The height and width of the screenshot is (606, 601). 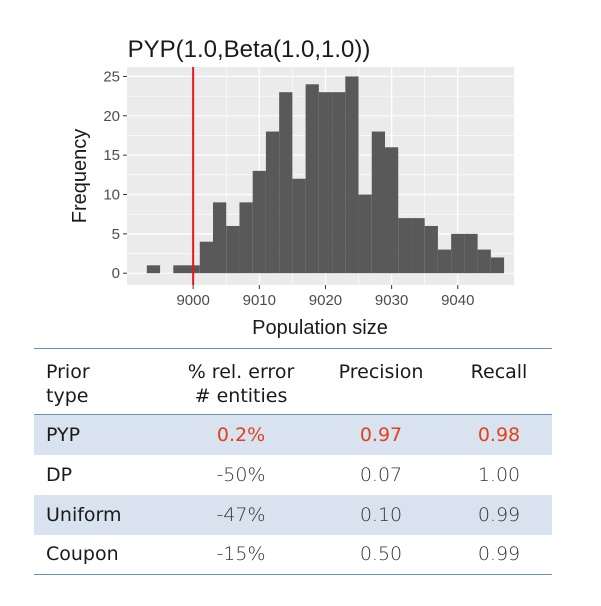 What do you see at coordinates (293, 555) in the screenshot?
I see `table-row-coupon: Coupon -15% 0.50 0.99` at bounding box center [293, 555].